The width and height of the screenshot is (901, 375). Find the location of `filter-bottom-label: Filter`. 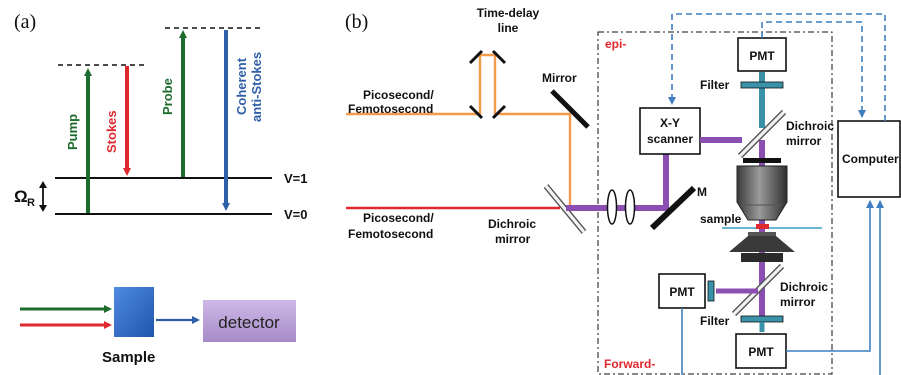

filter-bottom-label: Filter is located at coordinates (715, 321).